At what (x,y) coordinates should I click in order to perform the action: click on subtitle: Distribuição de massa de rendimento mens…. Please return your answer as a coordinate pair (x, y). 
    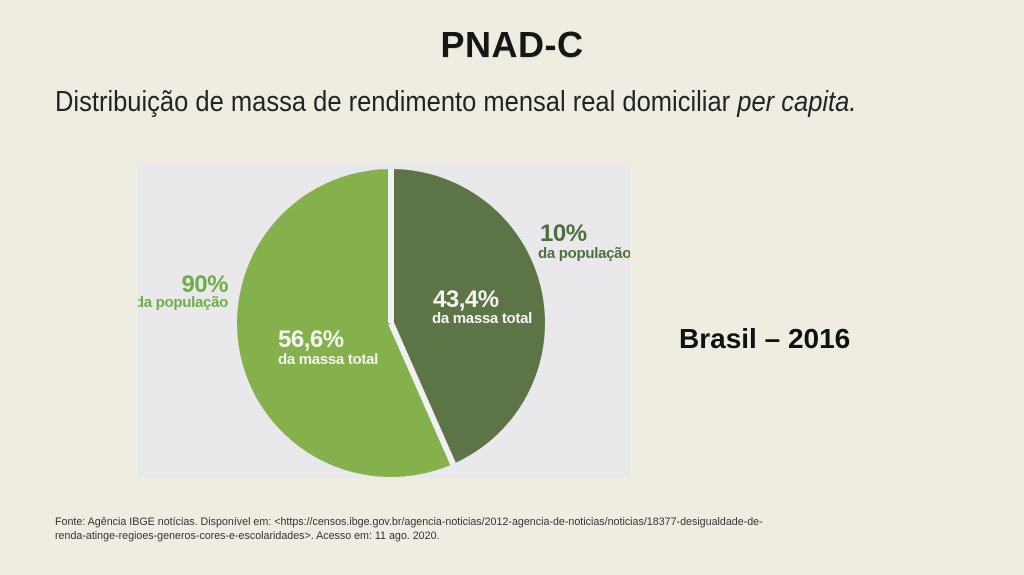
    Looking at the image, I should click on (455, 102).